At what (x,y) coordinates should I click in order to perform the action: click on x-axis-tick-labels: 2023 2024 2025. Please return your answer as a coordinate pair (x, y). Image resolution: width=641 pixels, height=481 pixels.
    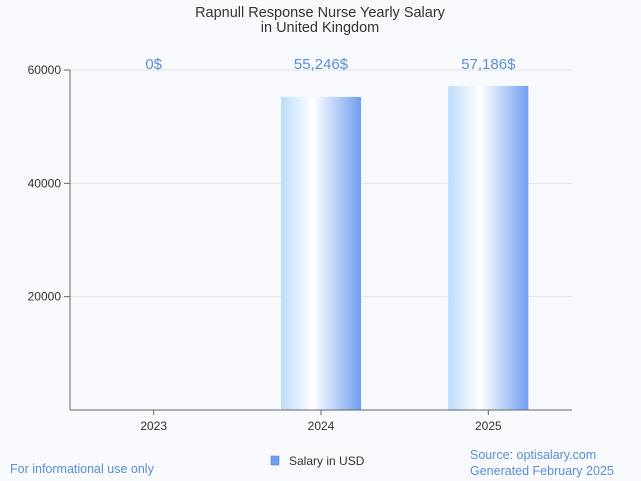
    Looking at the image, I should click on (321, 421).